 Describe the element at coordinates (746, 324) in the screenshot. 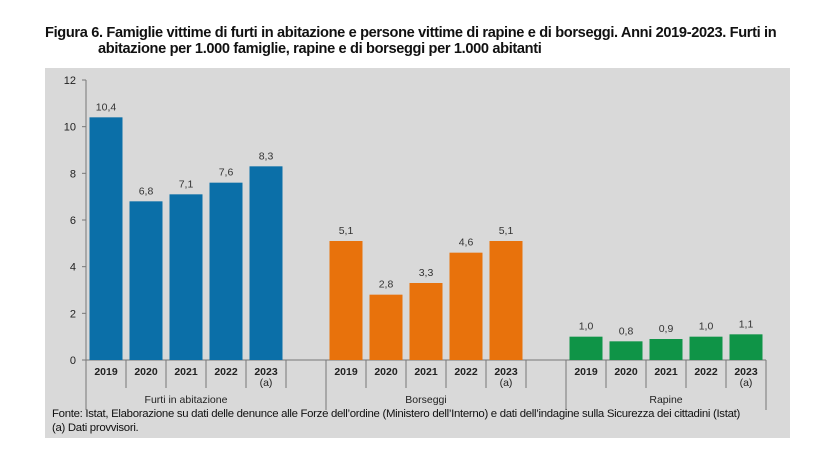

I see `data-label: 1,1` at that location.